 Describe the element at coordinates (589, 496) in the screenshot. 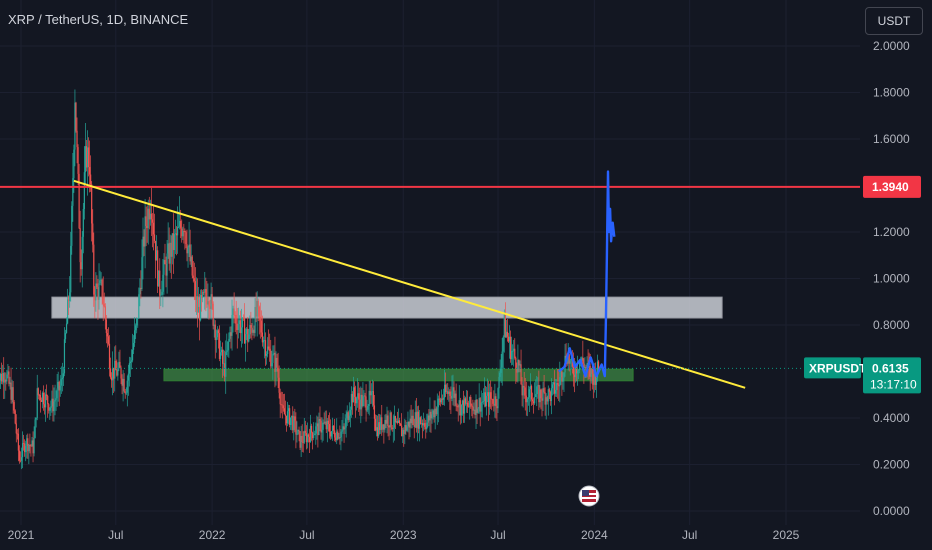

I see `us-flag-event-icon` at that location.